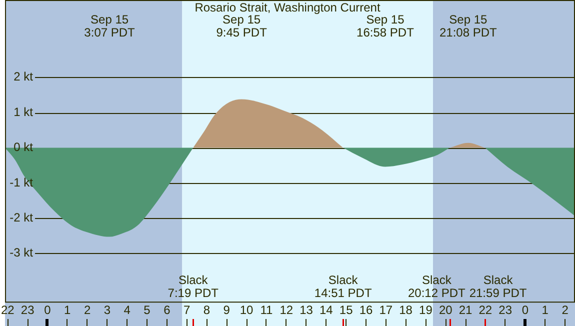 This screenshot has width=575, height=326. What do you see at coordinates (127, 310) in the screenshot?
I see `x-tick-label: 4` at bounding box center [127, 310].